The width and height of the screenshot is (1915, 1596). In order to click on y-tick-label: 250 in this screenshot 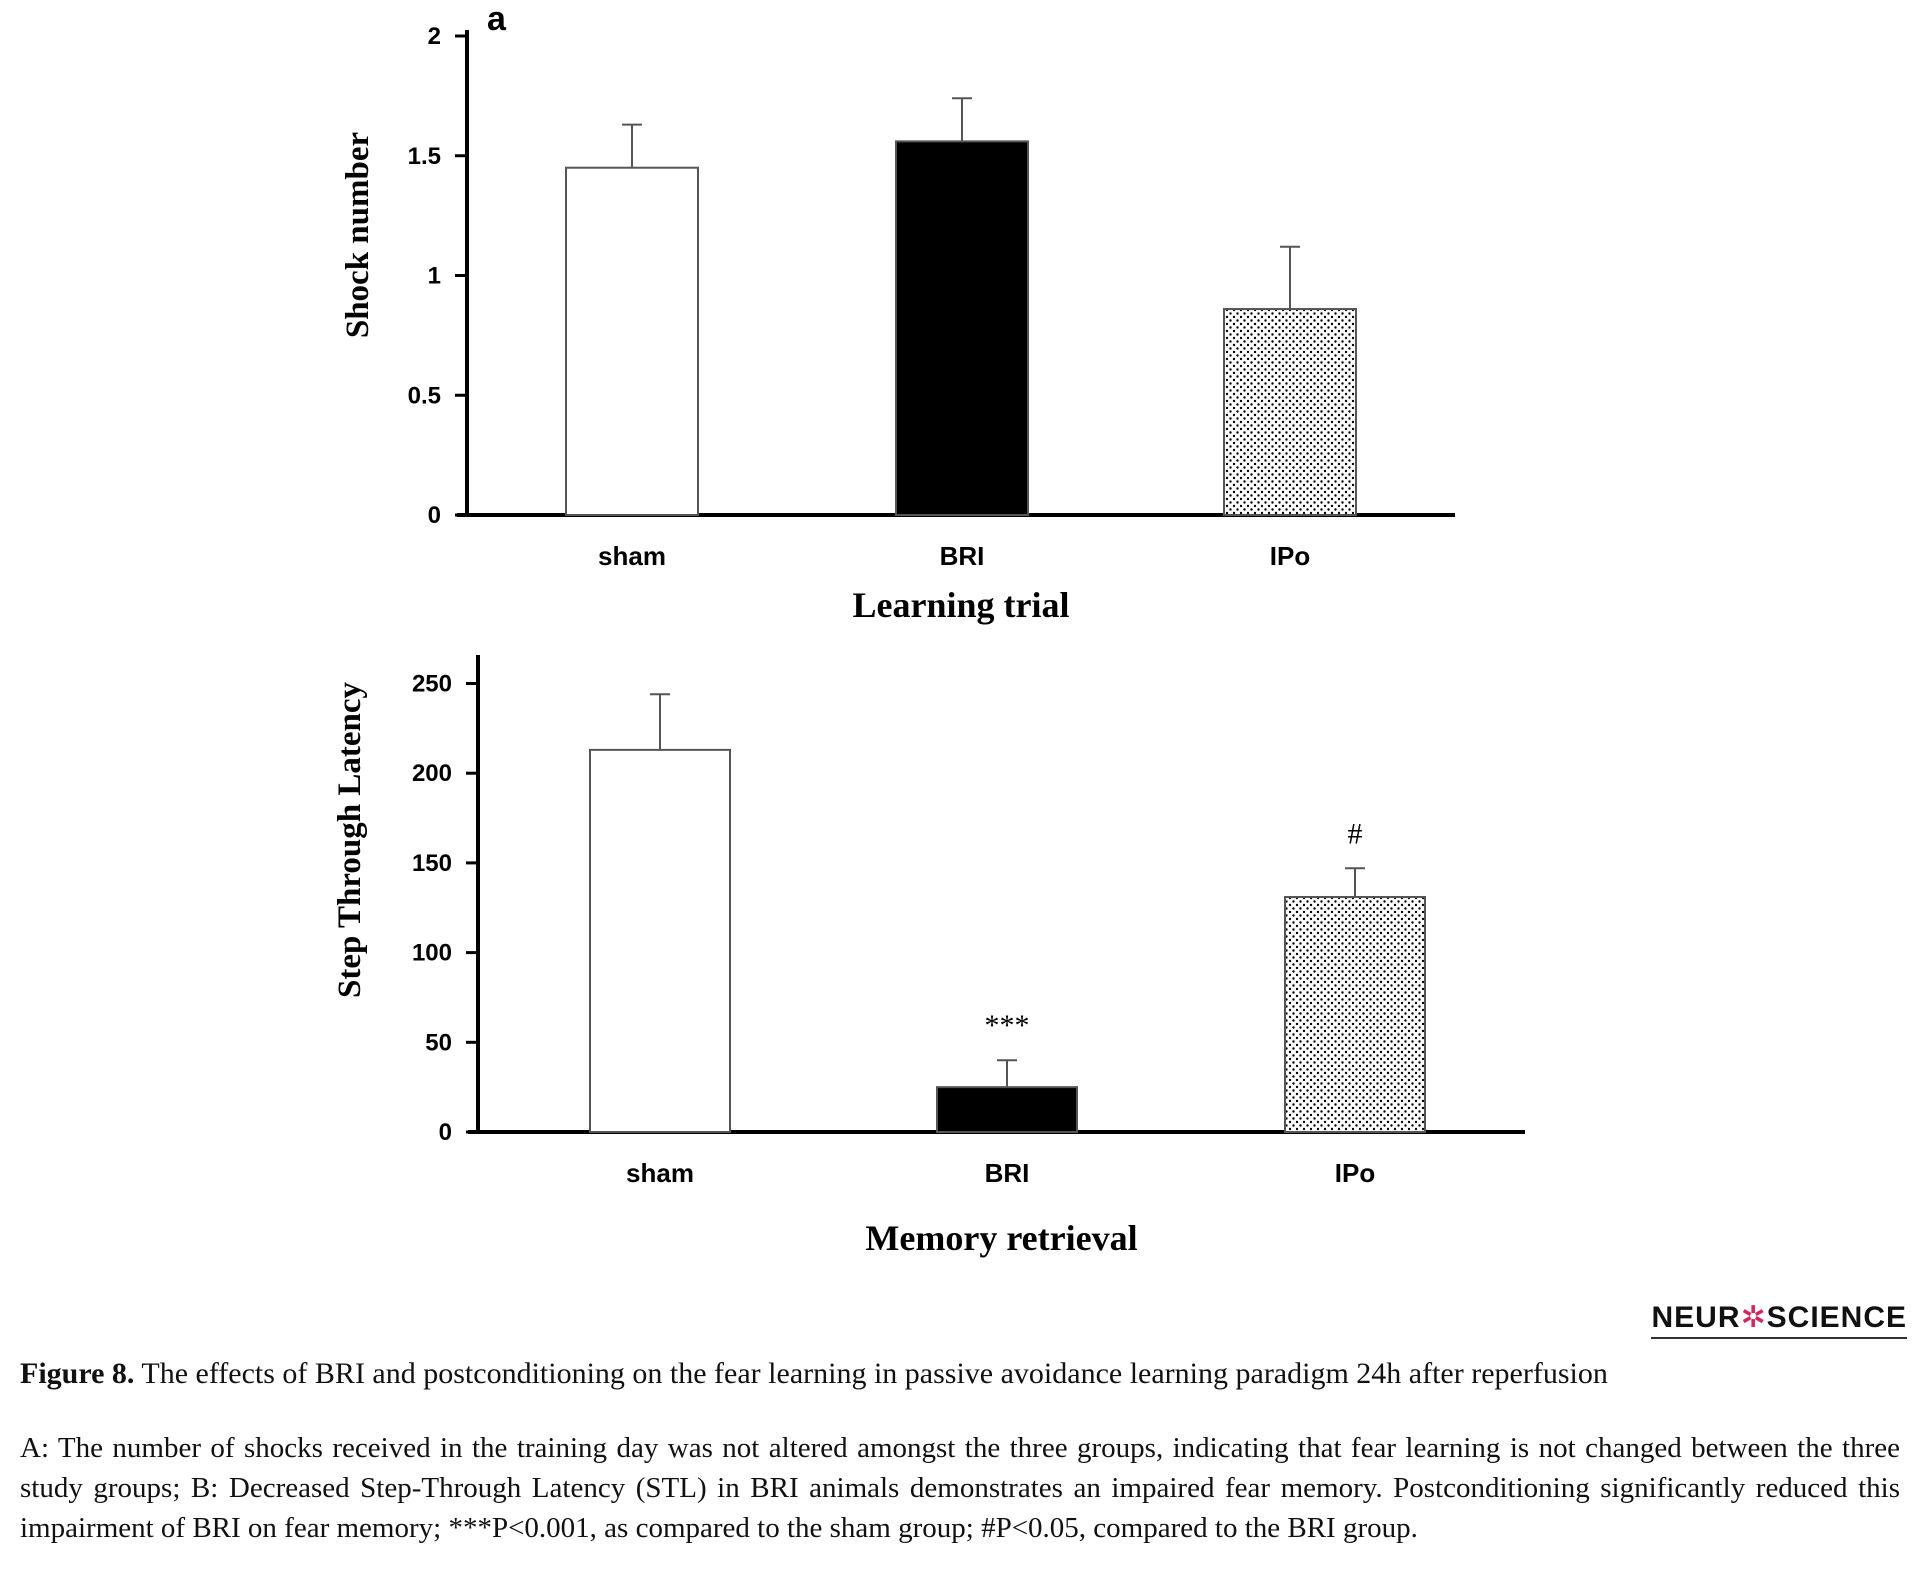, I will do `click(432, 684)`.